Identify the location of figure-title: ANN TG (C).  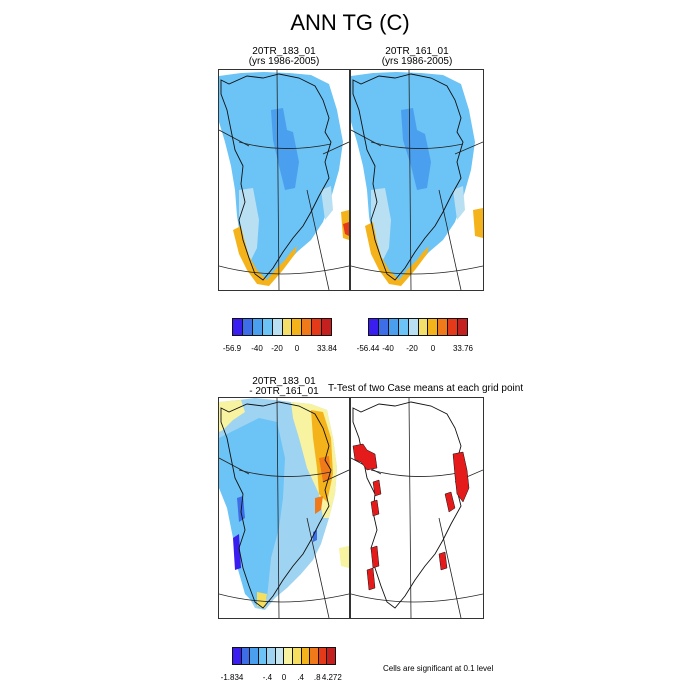
(350, 22).